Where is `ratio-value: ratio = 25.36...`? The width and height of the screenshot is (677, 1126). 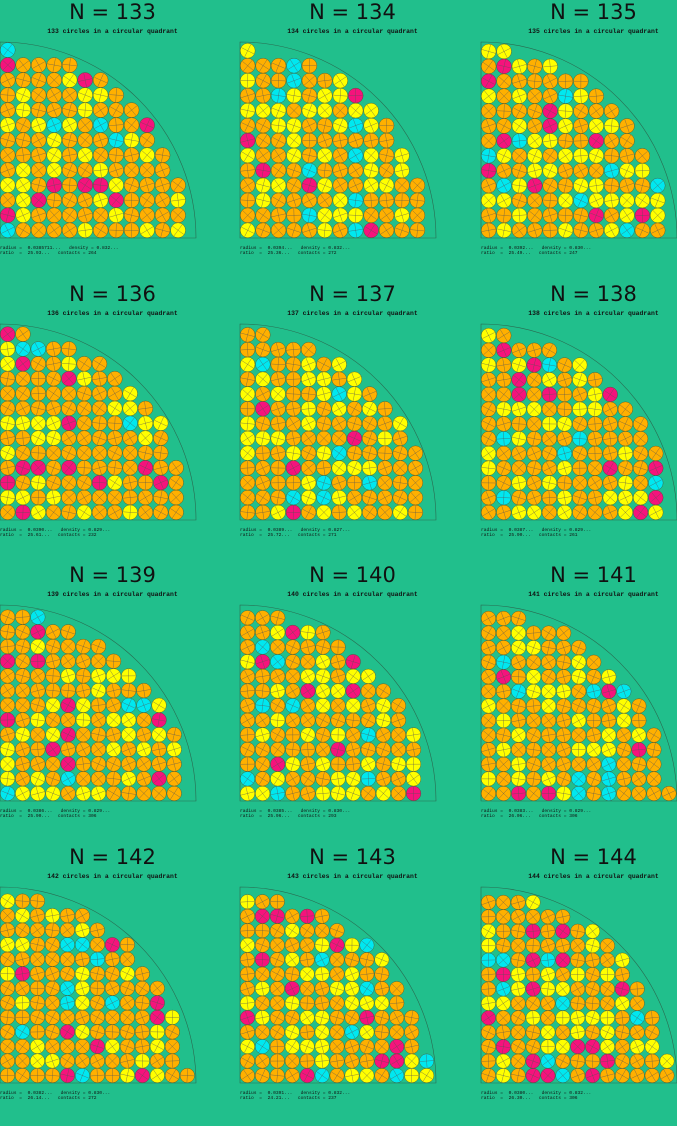
ratio-value: ratio = 25.36... is located at coordinates (265, 254).